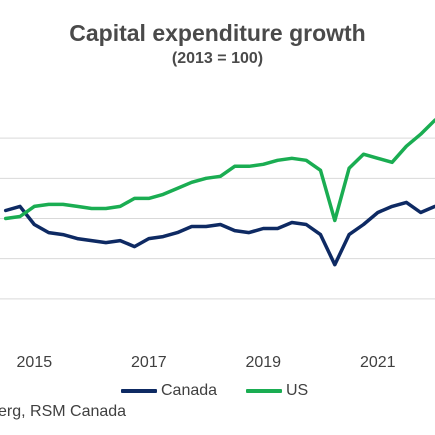  What do you see at coordinates (263, 362) in the screenshot?
I see `x-tick-label-2019: 2019` at bounding box center [263, 362].